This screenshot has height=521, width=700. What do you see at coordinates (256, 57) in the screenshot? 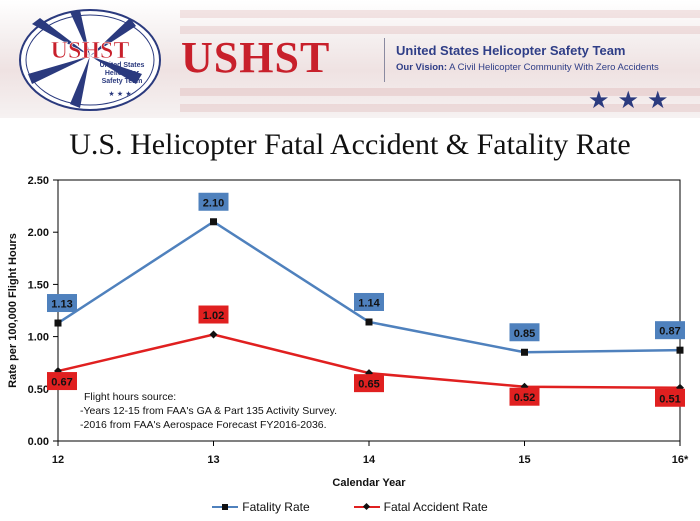
I see `brand-wordmark: USHST` at bounding box center [256, 57].